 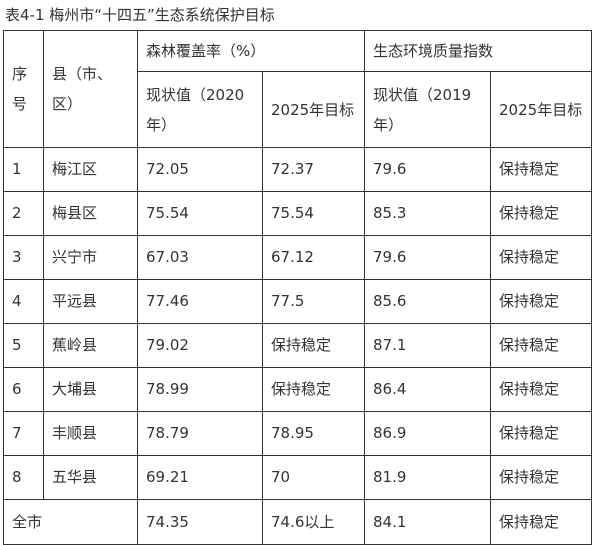 What do you see at coordinates (200, 433) in the screenshot?
I see `cell-forest-current: 78.79` at bounding box center [200, 433].